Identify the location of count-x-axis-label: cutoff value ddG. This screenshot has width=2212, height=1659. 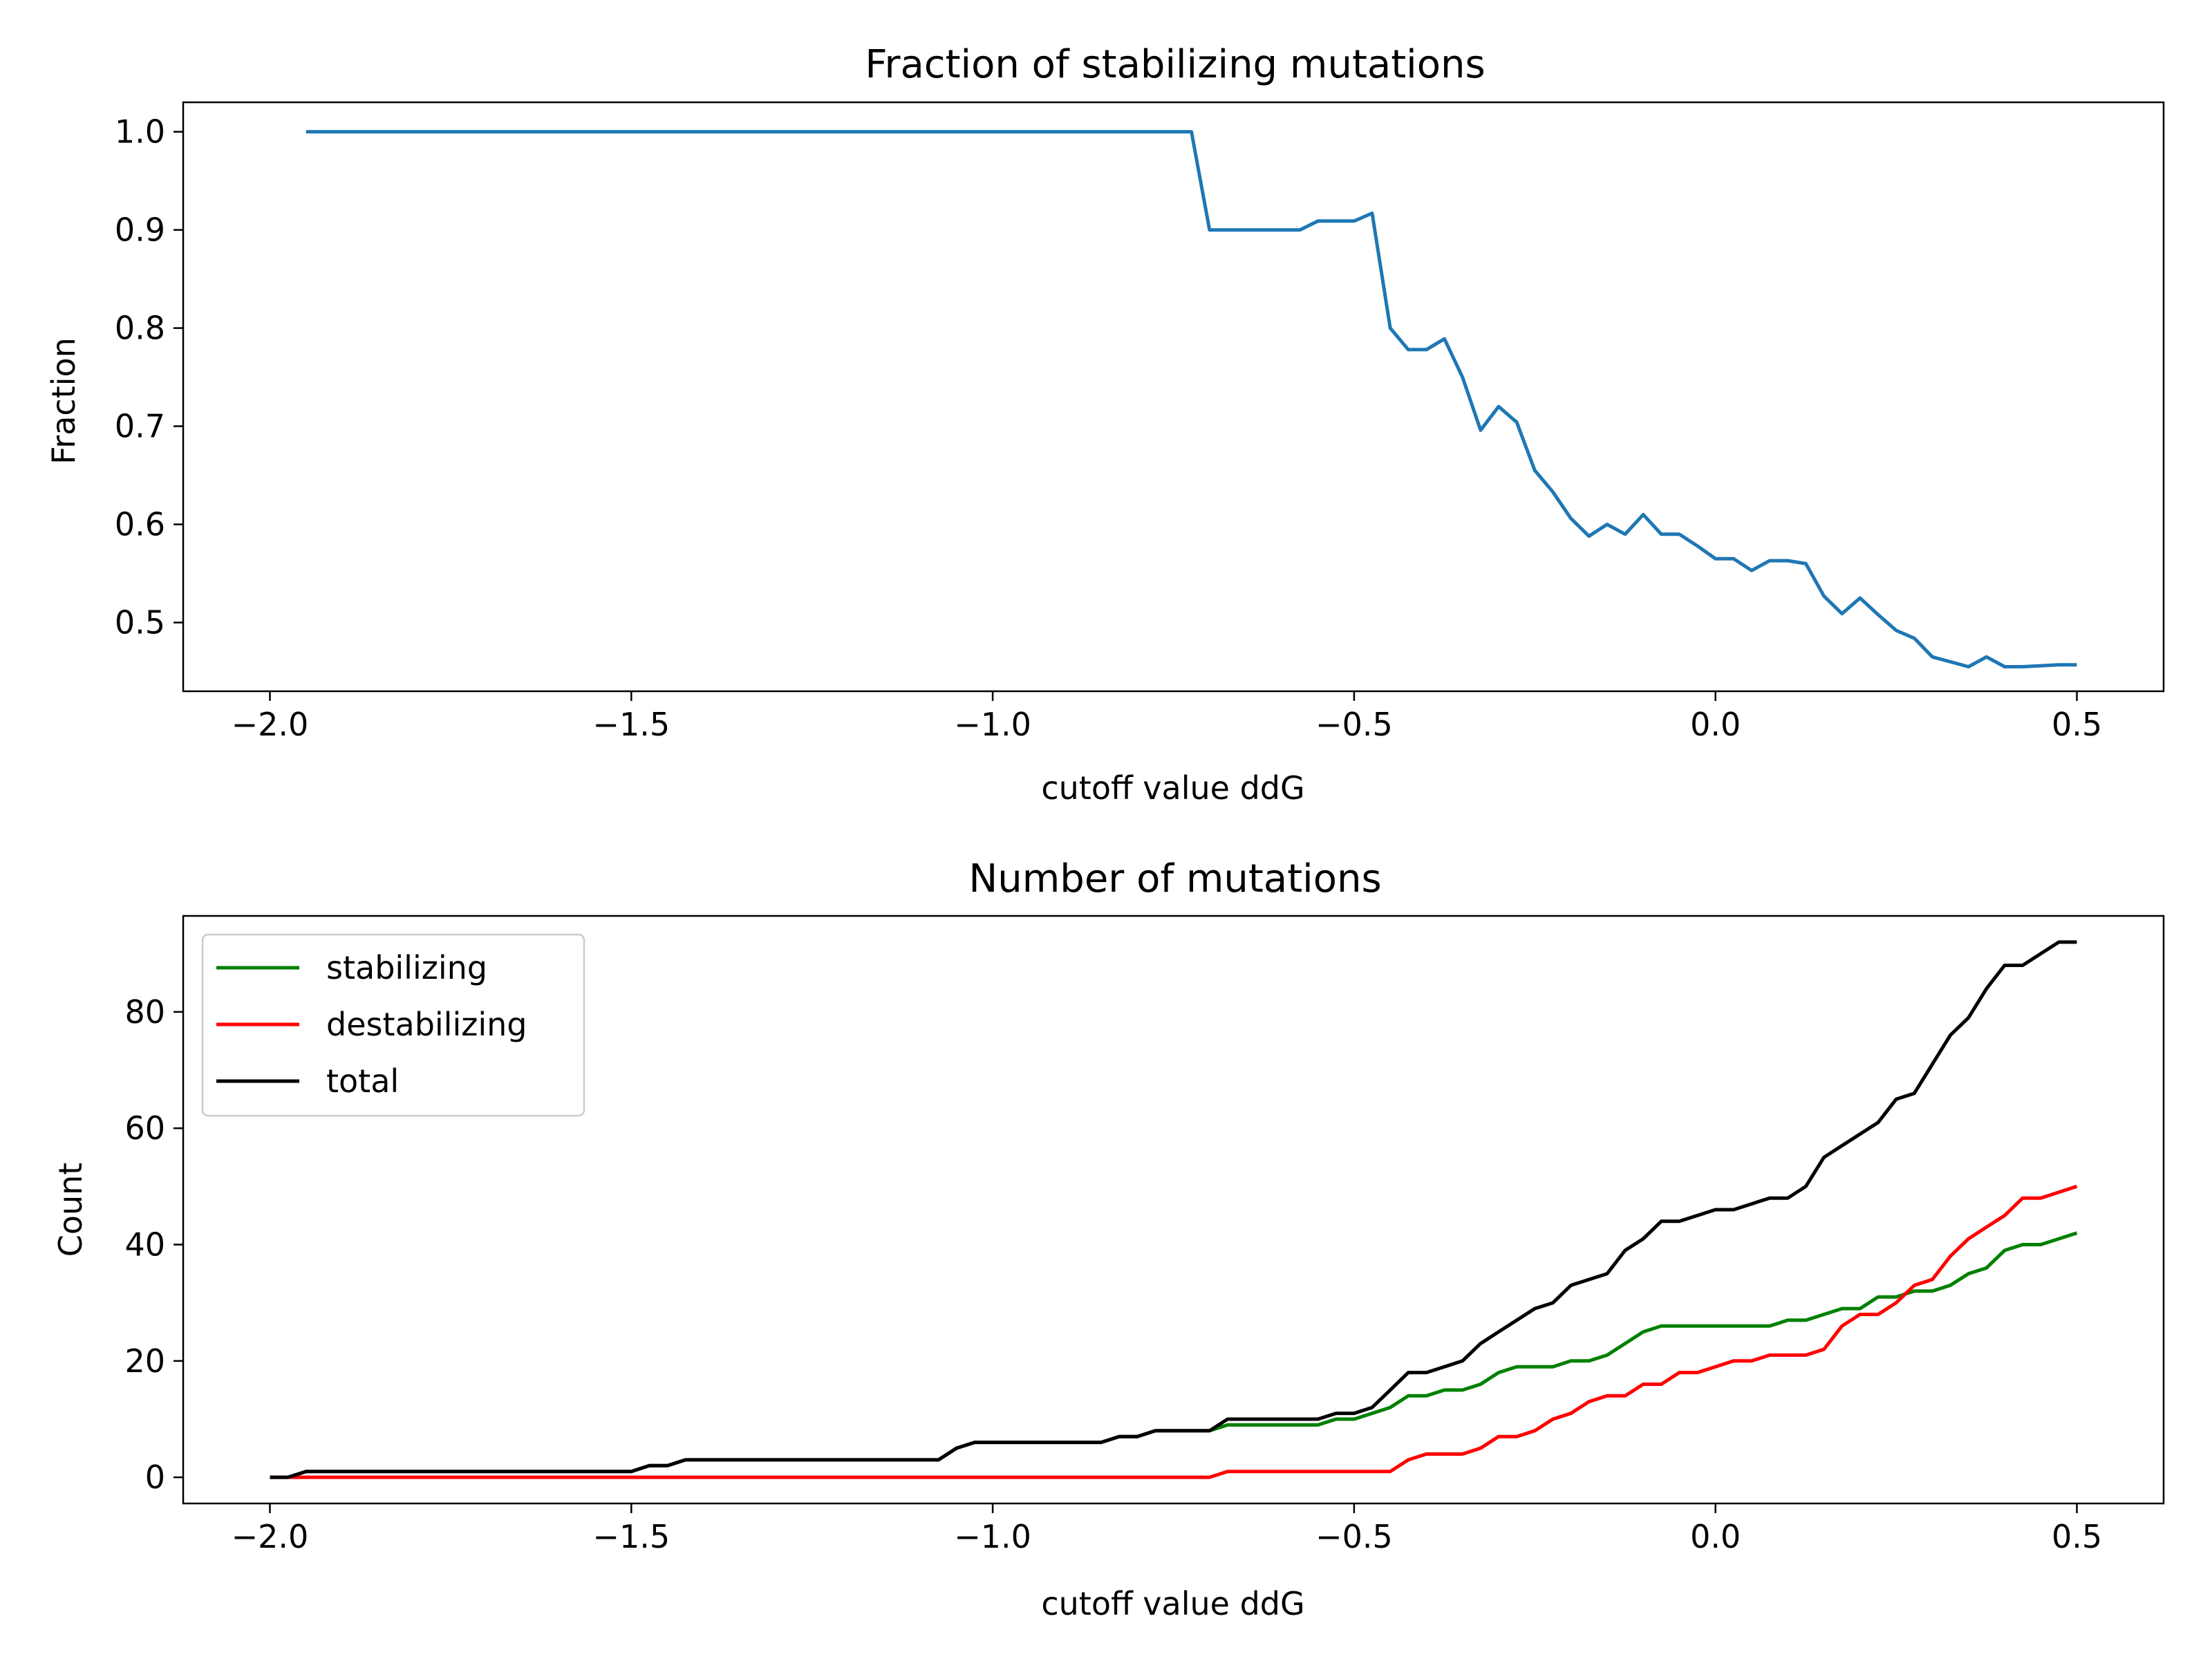
(1172, 1604).